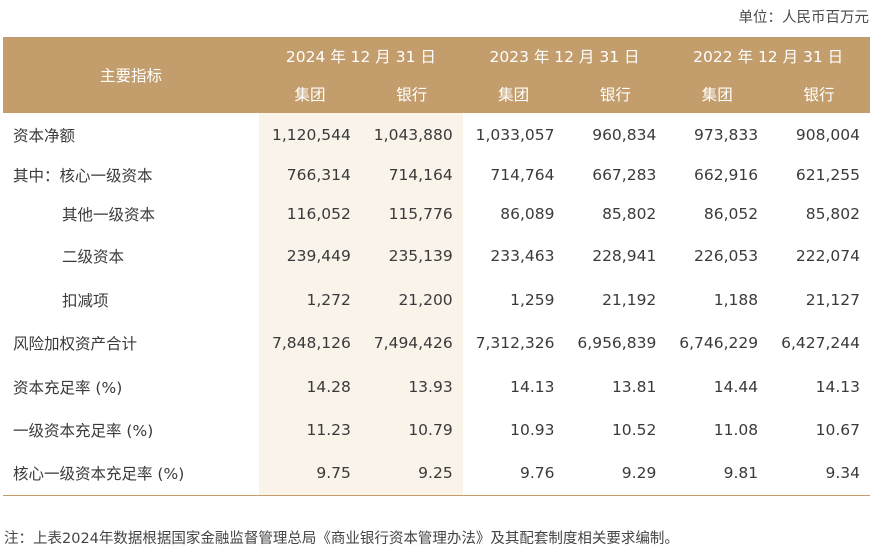 Image resolution: width=877 pixels, height=558 pixels. What do you see at coordinates (310, 387) in the screenshot?
I see `cell-value: 14.28` at bounding box center [310, 387].